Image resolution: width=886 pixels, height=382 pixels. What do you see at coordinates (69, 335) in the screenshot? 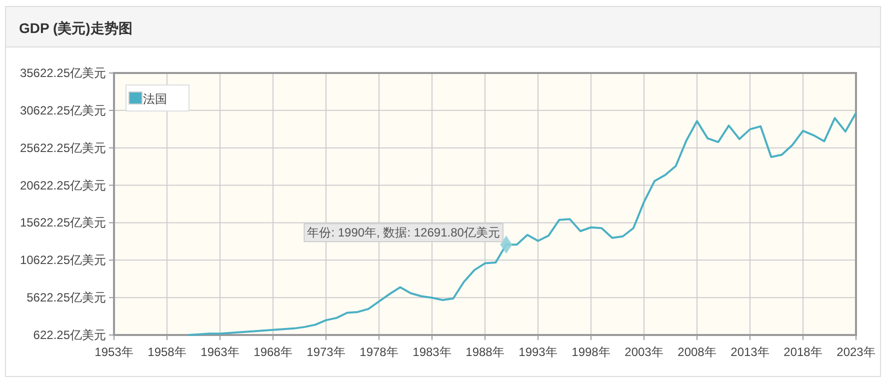
I see `y-tick-label: 622.25亿美元` at bounding box center [69, 335].